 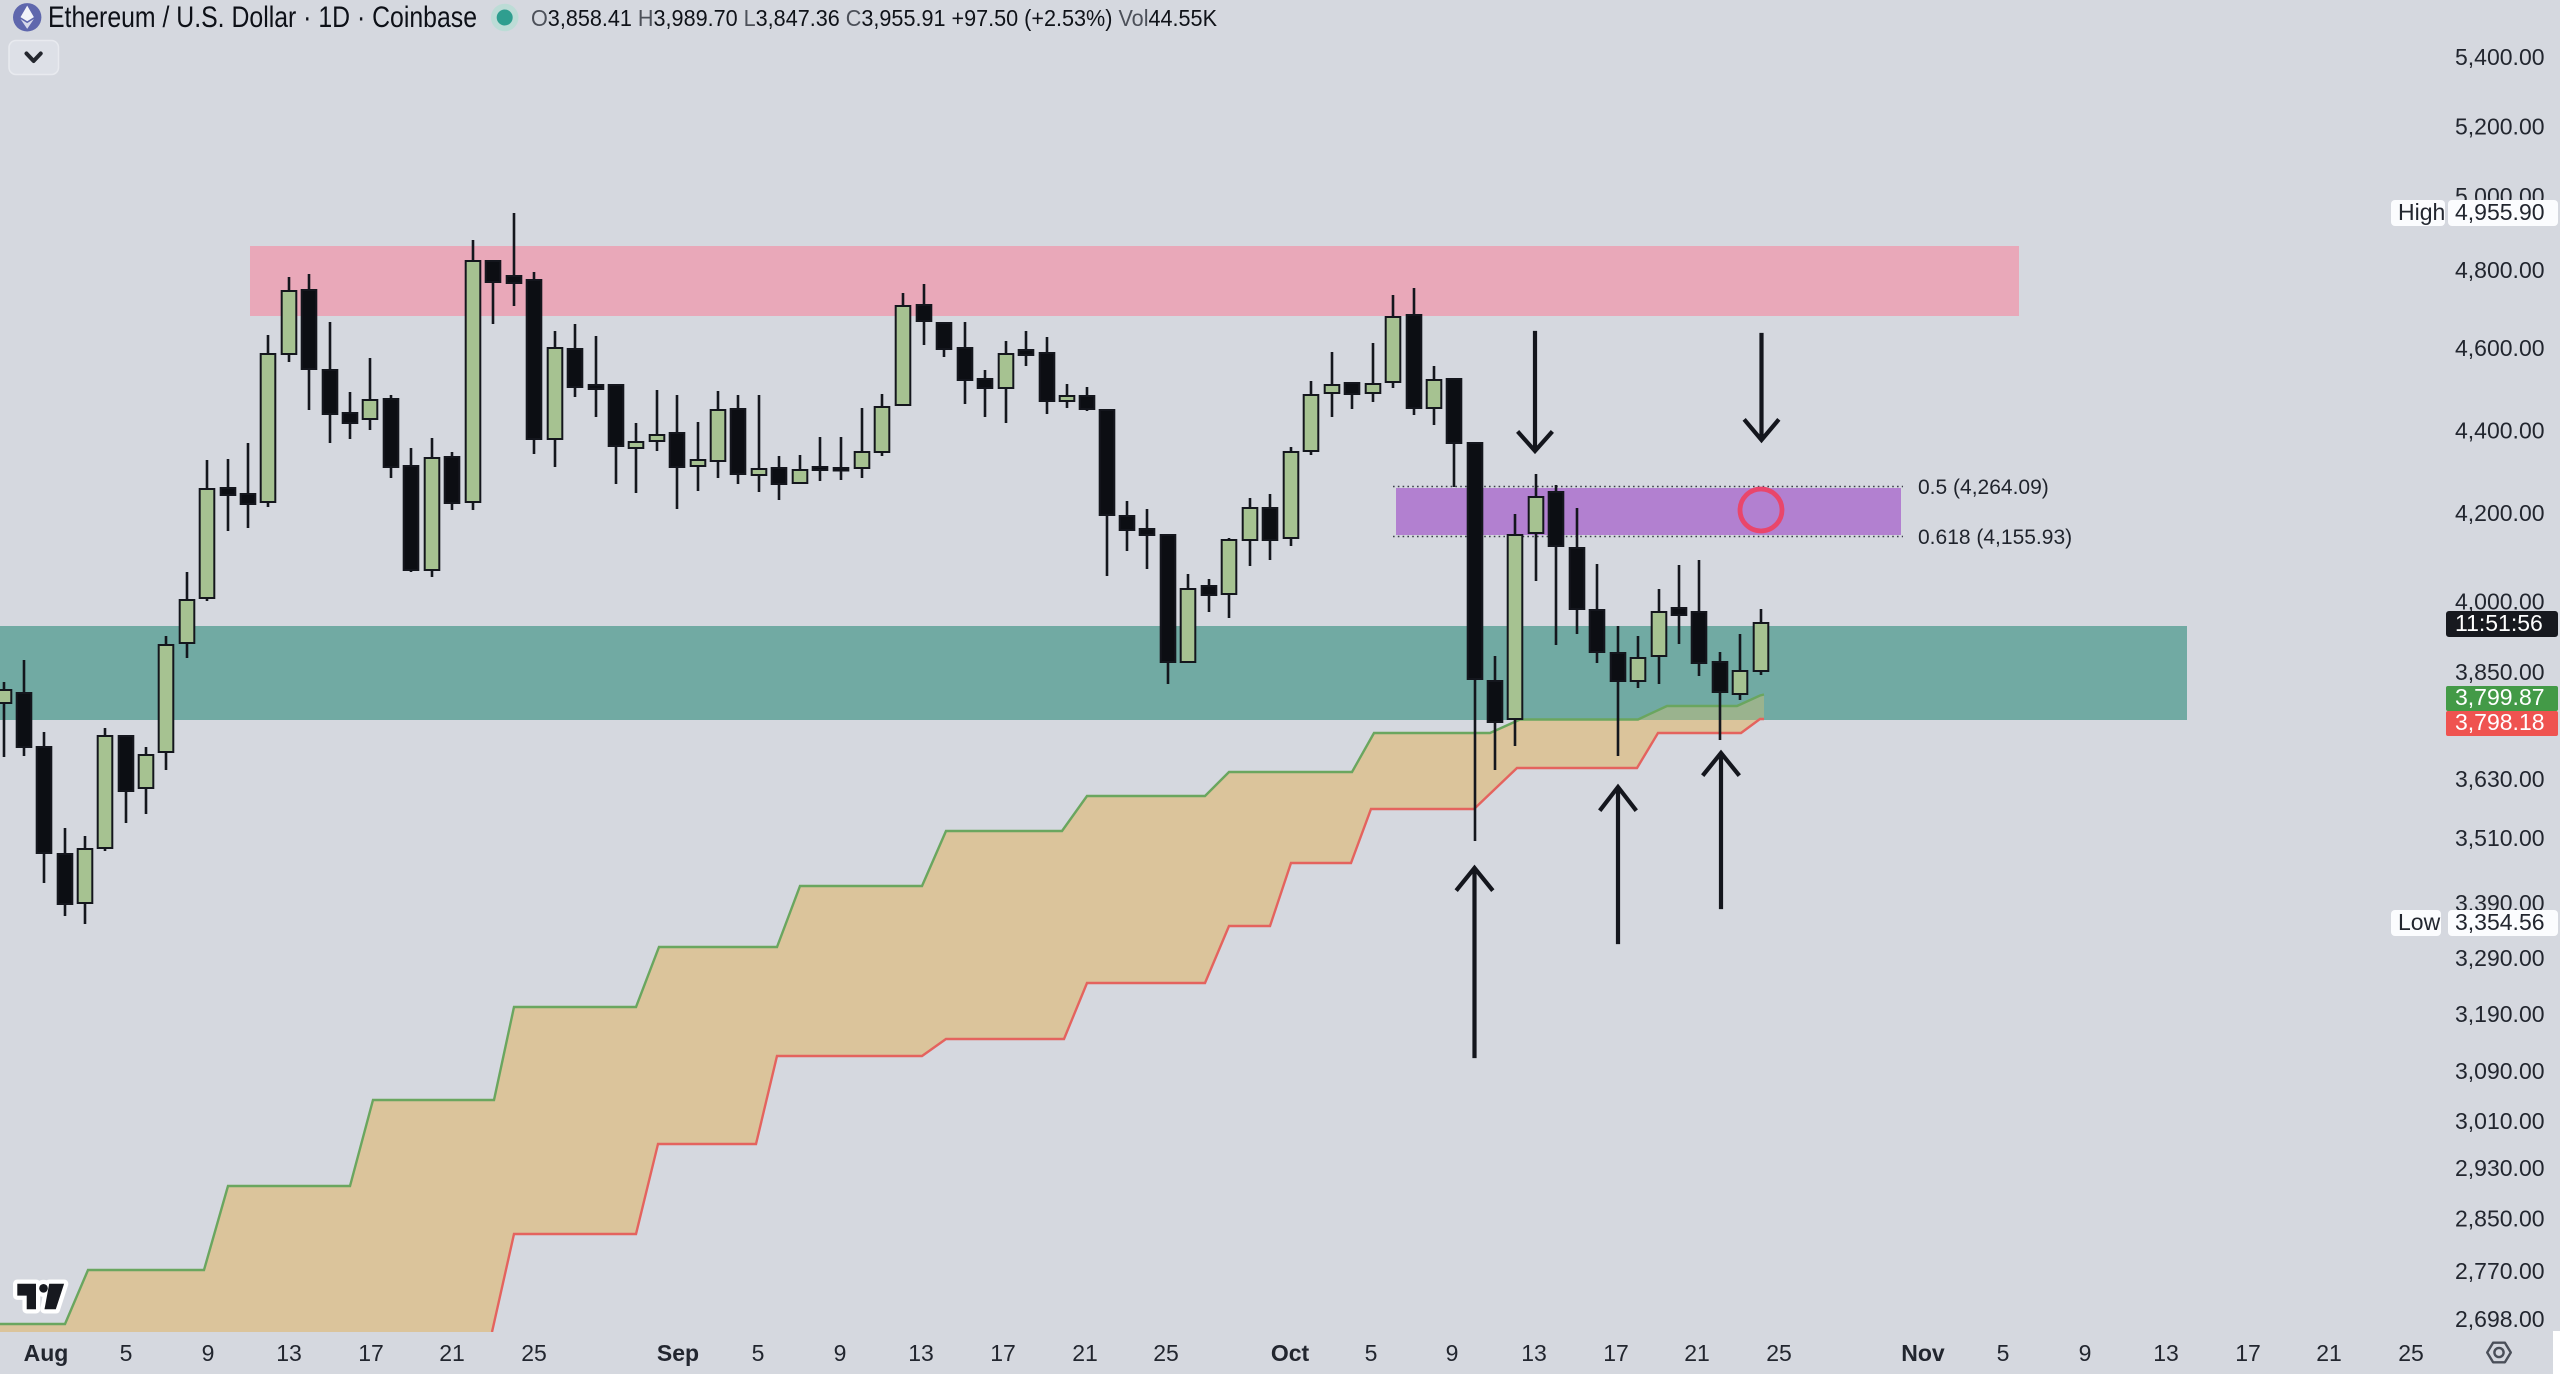 I want to click on svg-text: 4,400.00, so click(x=2500, y=431).